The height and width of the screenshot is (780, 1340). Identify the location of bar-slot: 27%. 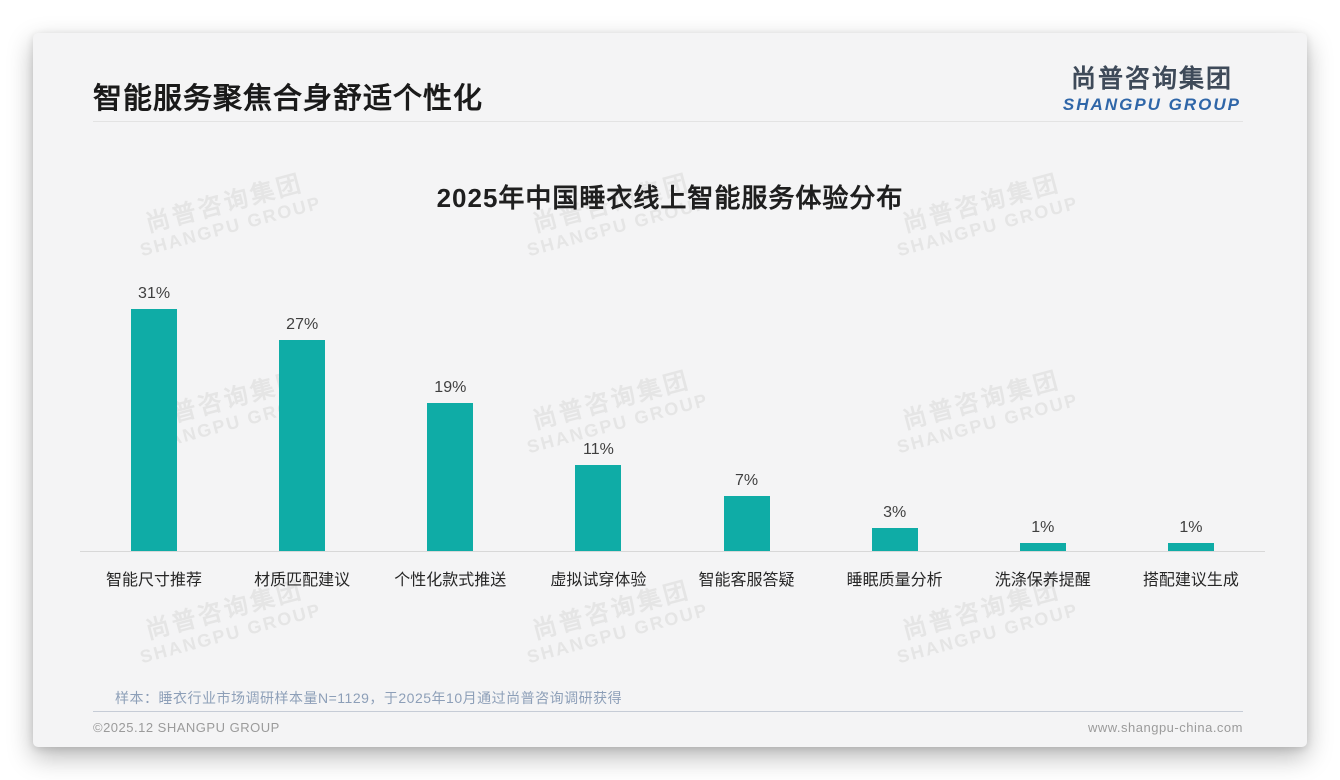
(302, 433).